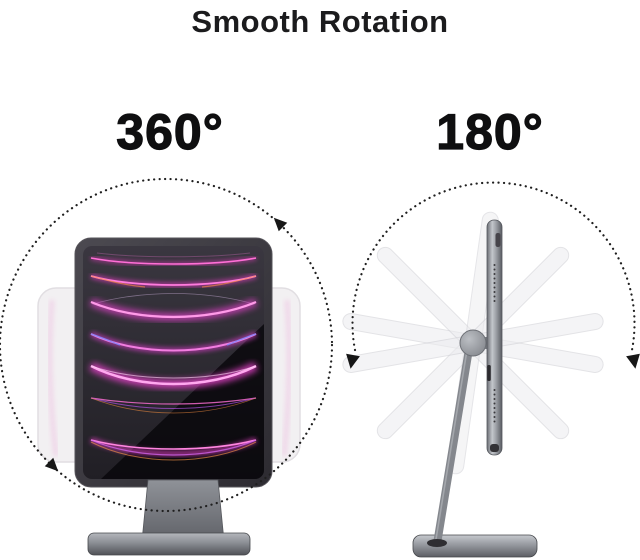 Image resolution: width=640 pixels, height=560 pixels. I want to click on magnetic-connector, so click(489, 373).